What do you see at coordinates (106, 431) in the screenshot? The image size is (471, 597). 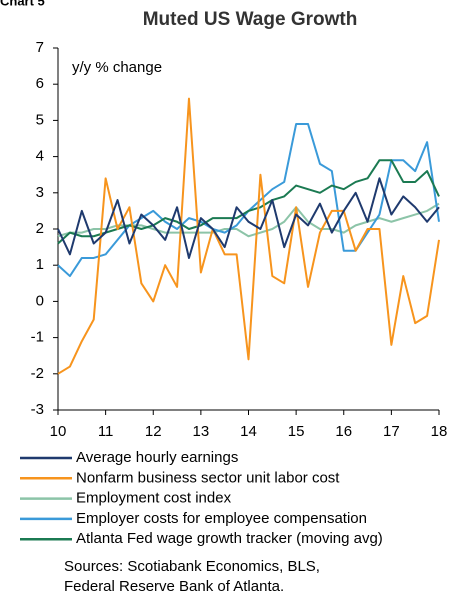 I see `x-tick-label: 11` at bounding box center [106, 431].